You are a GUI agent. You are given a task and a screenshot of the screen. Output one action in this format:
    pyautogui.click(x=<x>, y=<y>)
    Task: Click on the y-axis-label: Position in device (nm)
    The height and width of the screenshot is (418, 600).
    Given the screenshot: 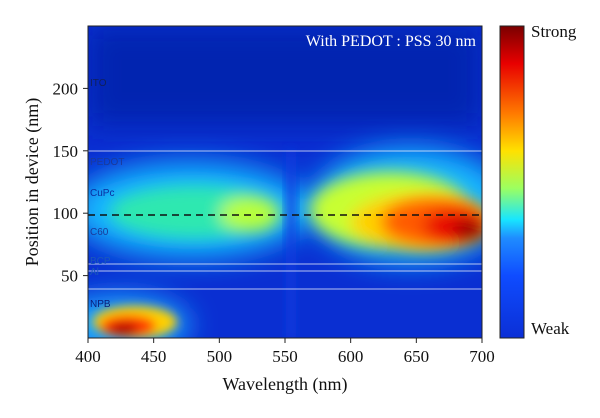 What is the action you would take?
    pyautogui.click(x=32, y=182)
    